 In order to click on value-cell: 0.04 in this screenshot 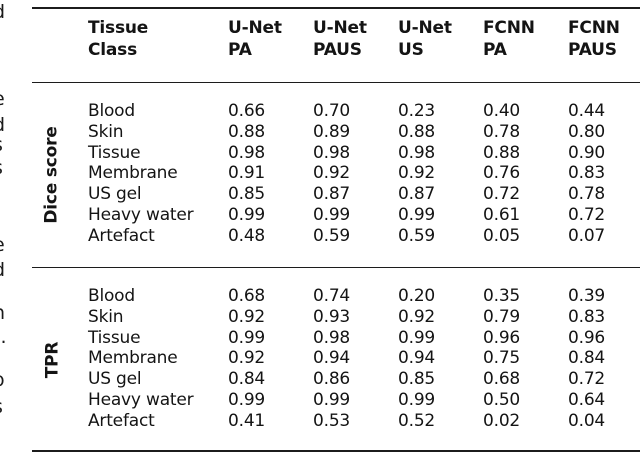, I will do `click(587, 420)`.